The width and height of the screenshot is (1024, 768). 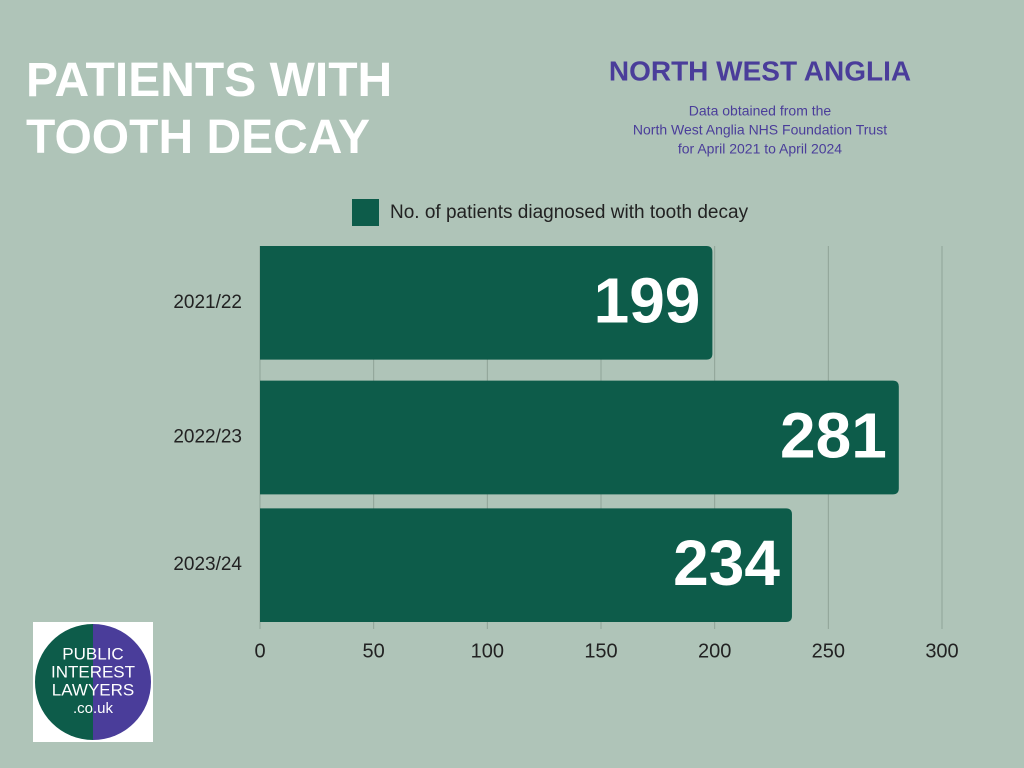 I want to click on x-tick-label: 150, so click(x=600, y=651).